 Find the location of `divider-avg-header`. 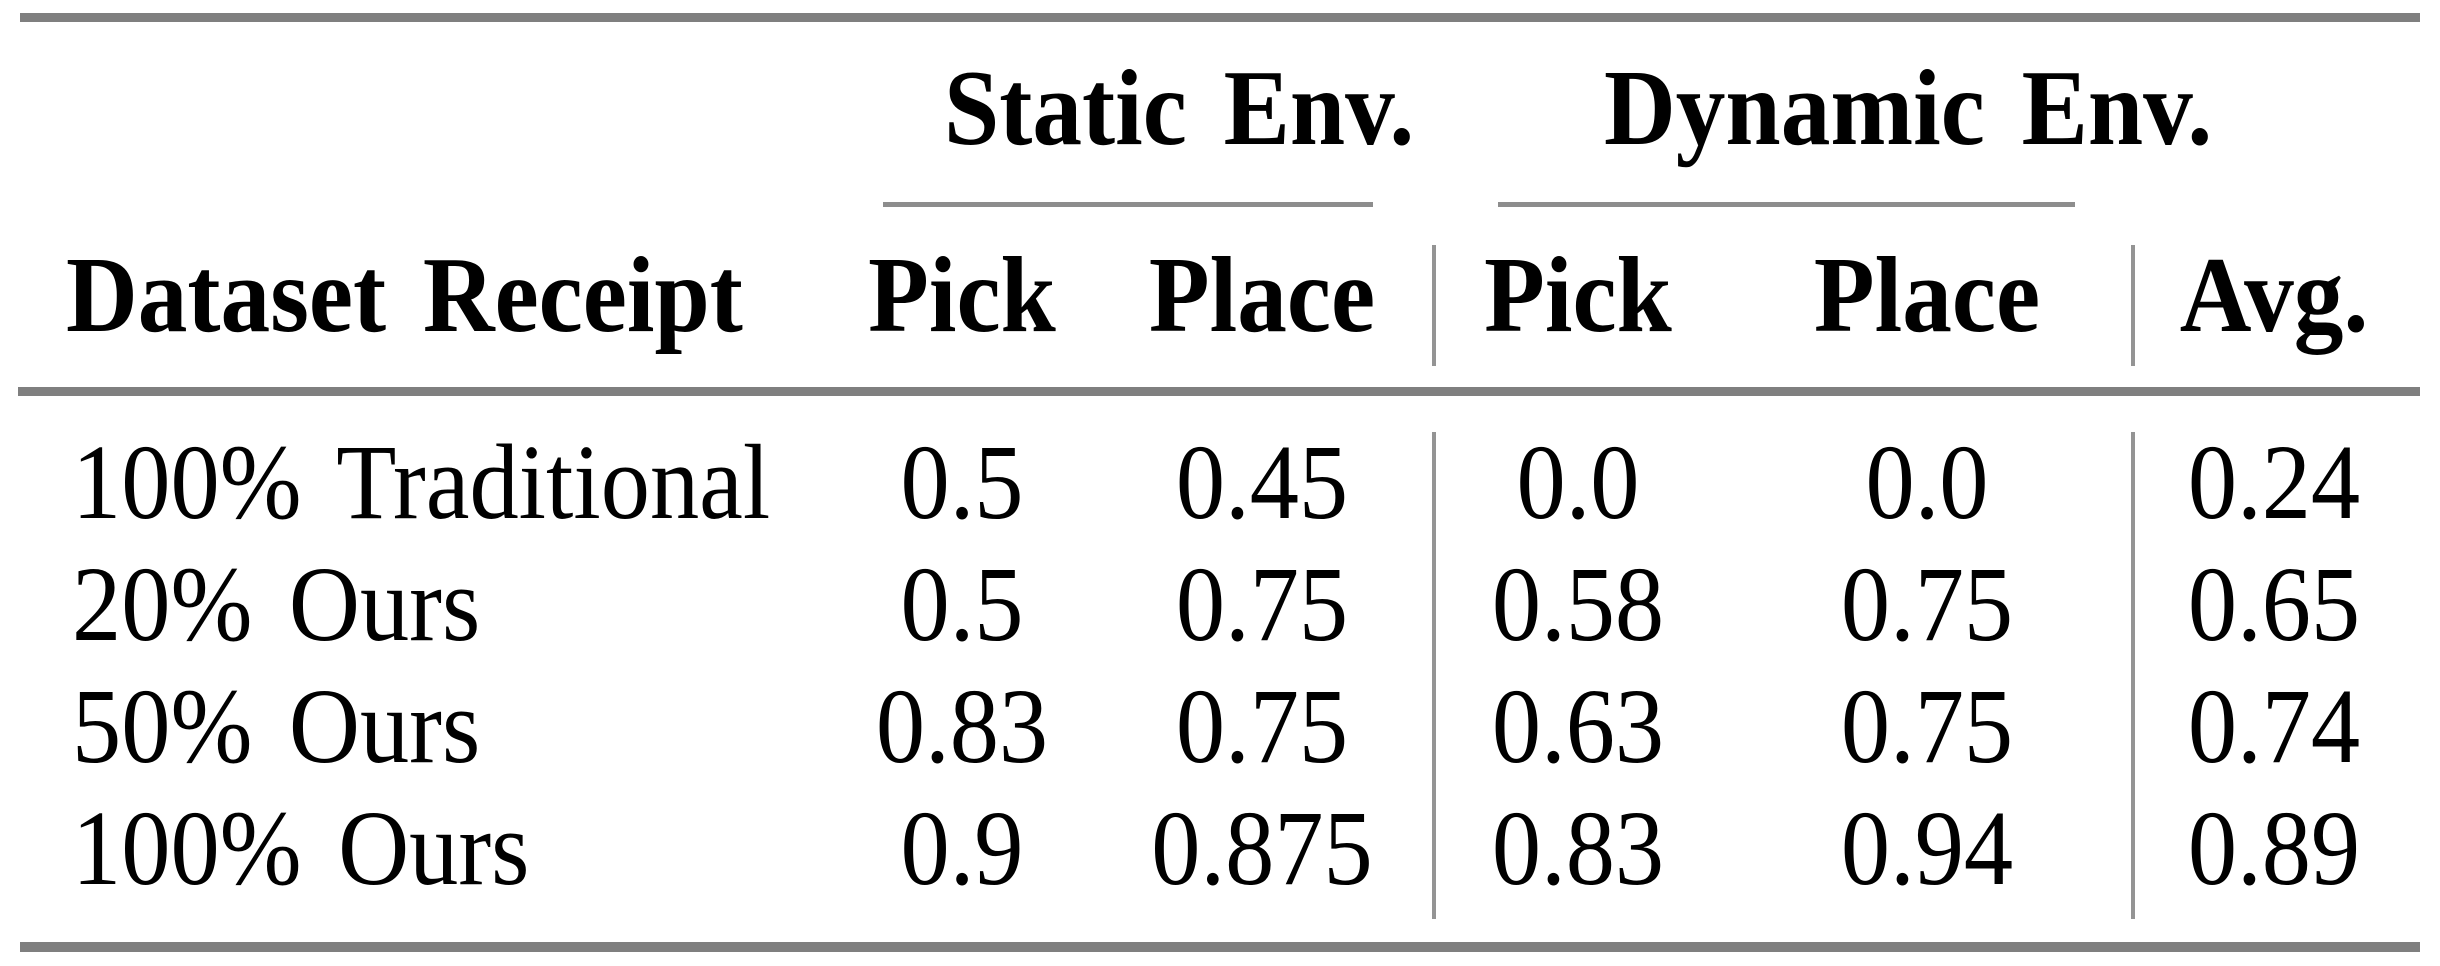

divider-avg-header is located at coordinates (2133, 305).